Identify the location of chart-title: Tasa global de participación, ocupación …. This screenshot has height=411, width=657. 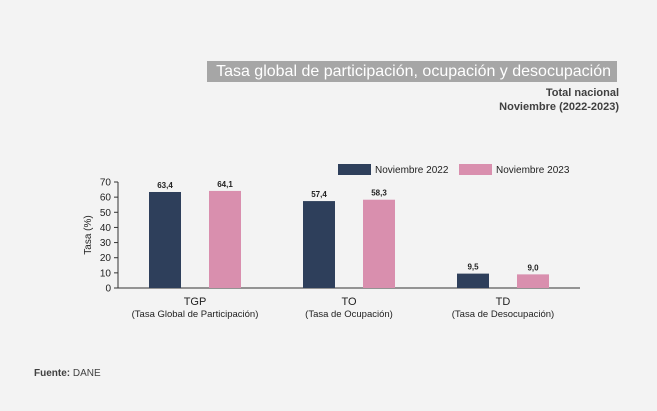
(412, 71).